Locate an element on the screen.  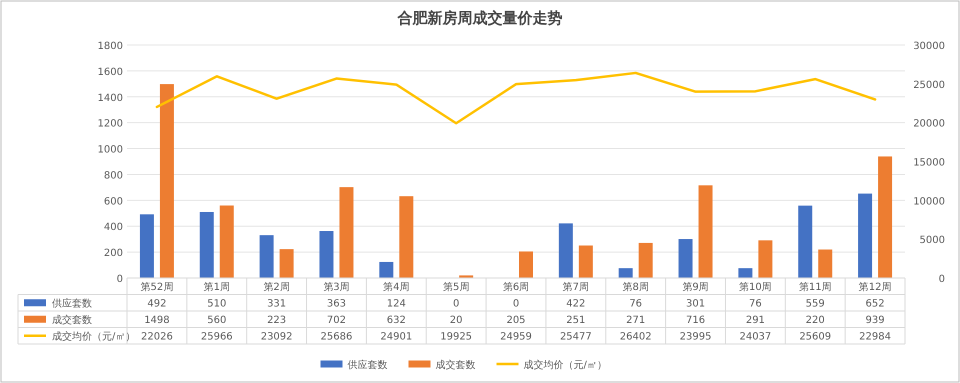
data-label: 22026 is located at coordinates (157, 337).